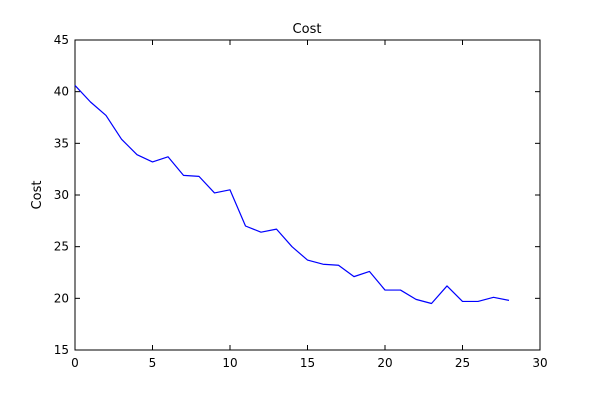 This screenshot has width=600, height=400. Describe the element at coordinates (61, 143) in the screenshot. I see `y-tick-label: 35` at that location.